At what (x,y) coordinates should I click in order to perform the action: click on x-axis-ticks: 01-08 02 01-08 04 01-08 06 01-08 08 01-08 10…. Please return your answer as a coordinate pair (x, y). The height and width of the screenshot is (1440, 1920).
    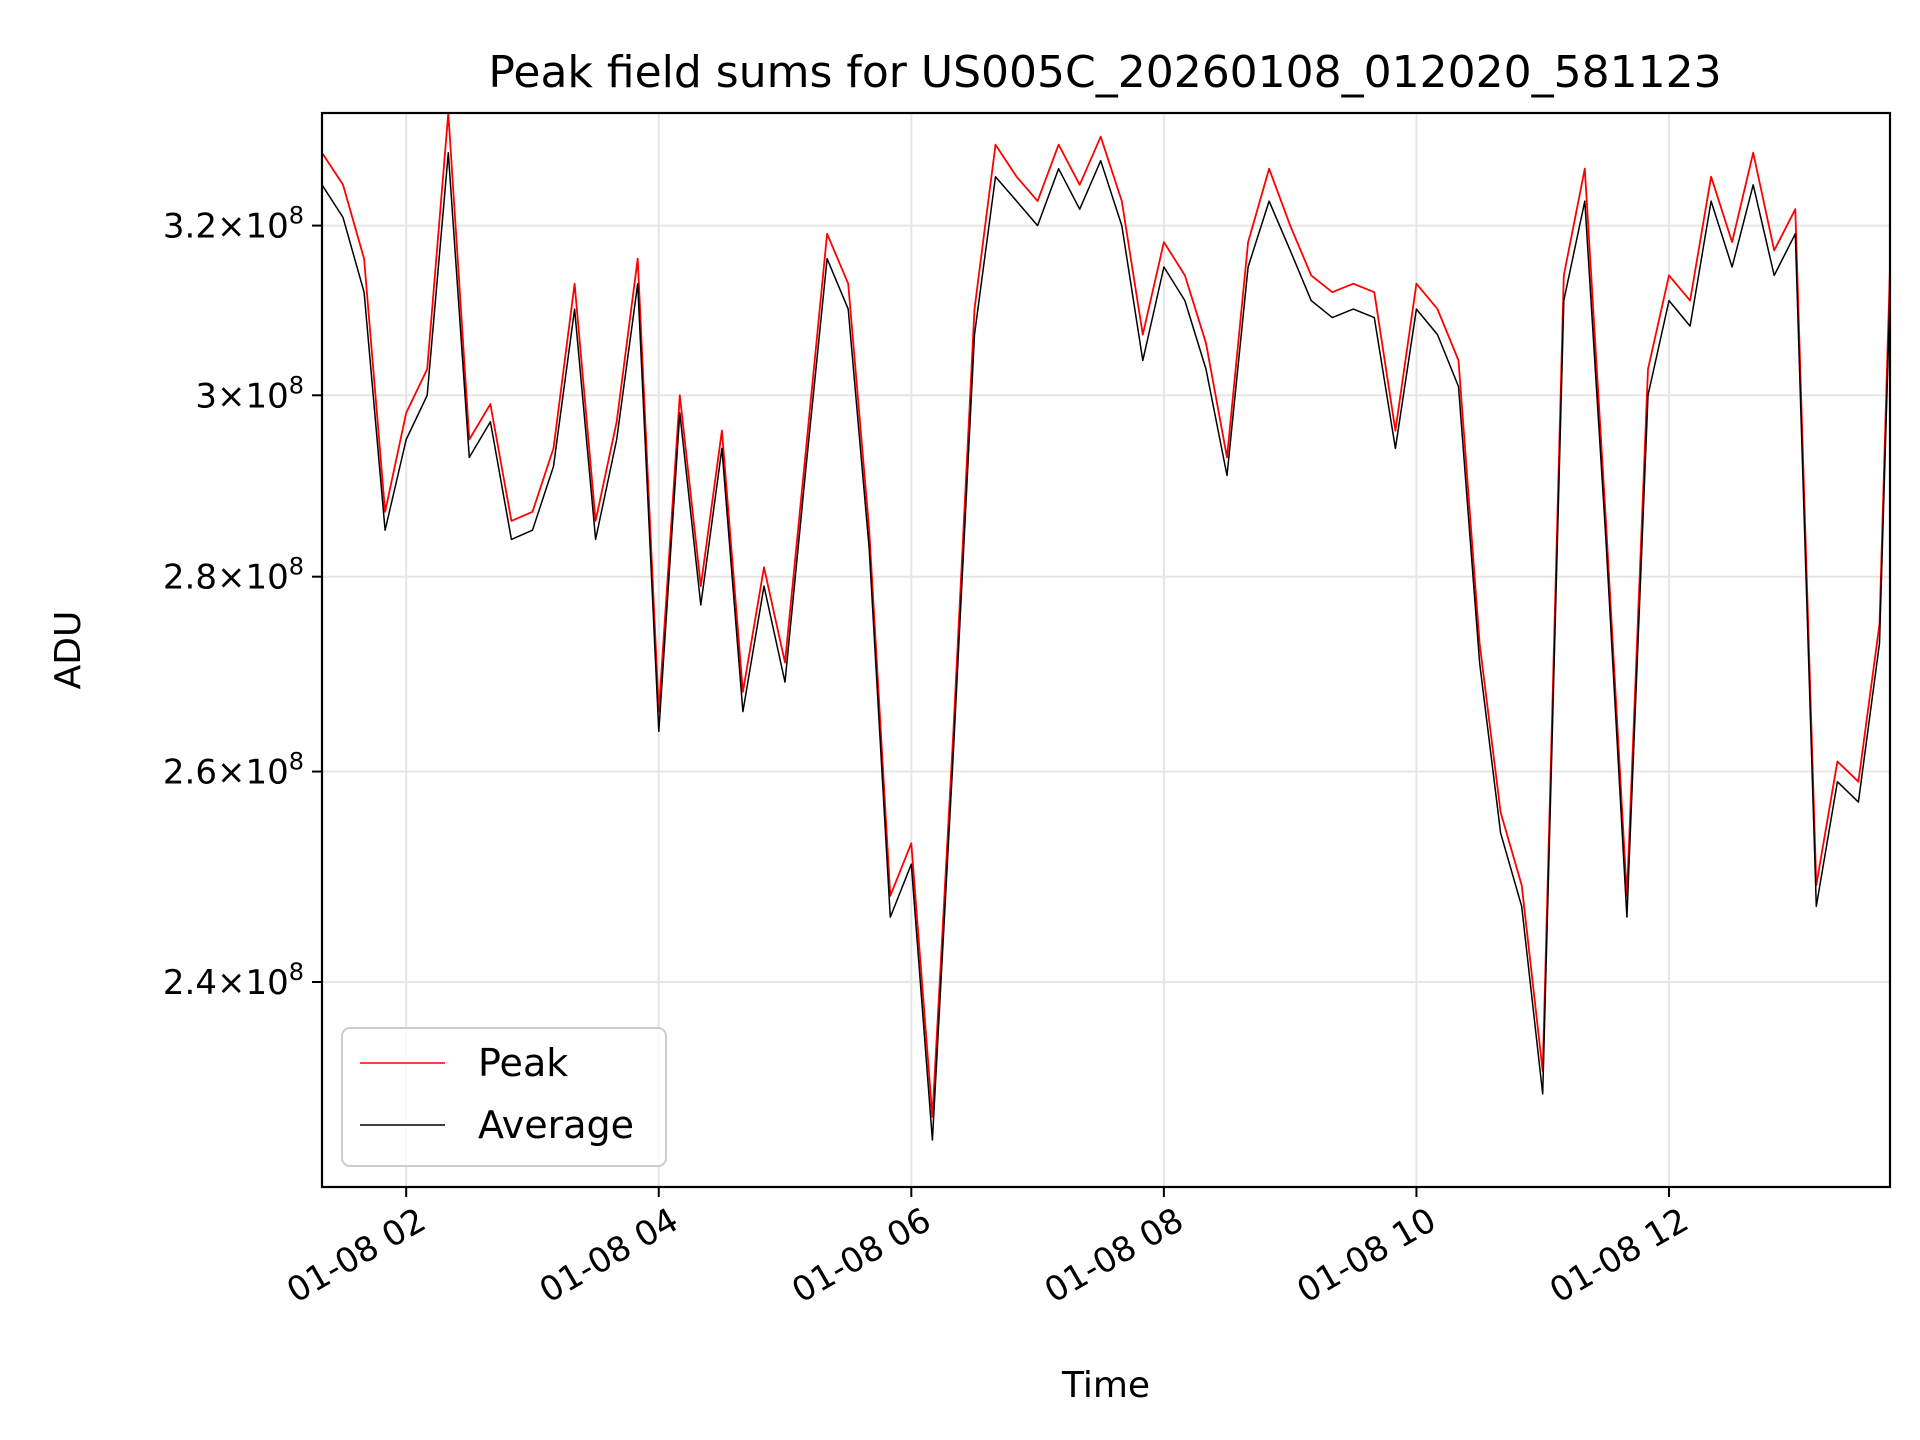
    Looking at the image, I should click on (988, 1249).